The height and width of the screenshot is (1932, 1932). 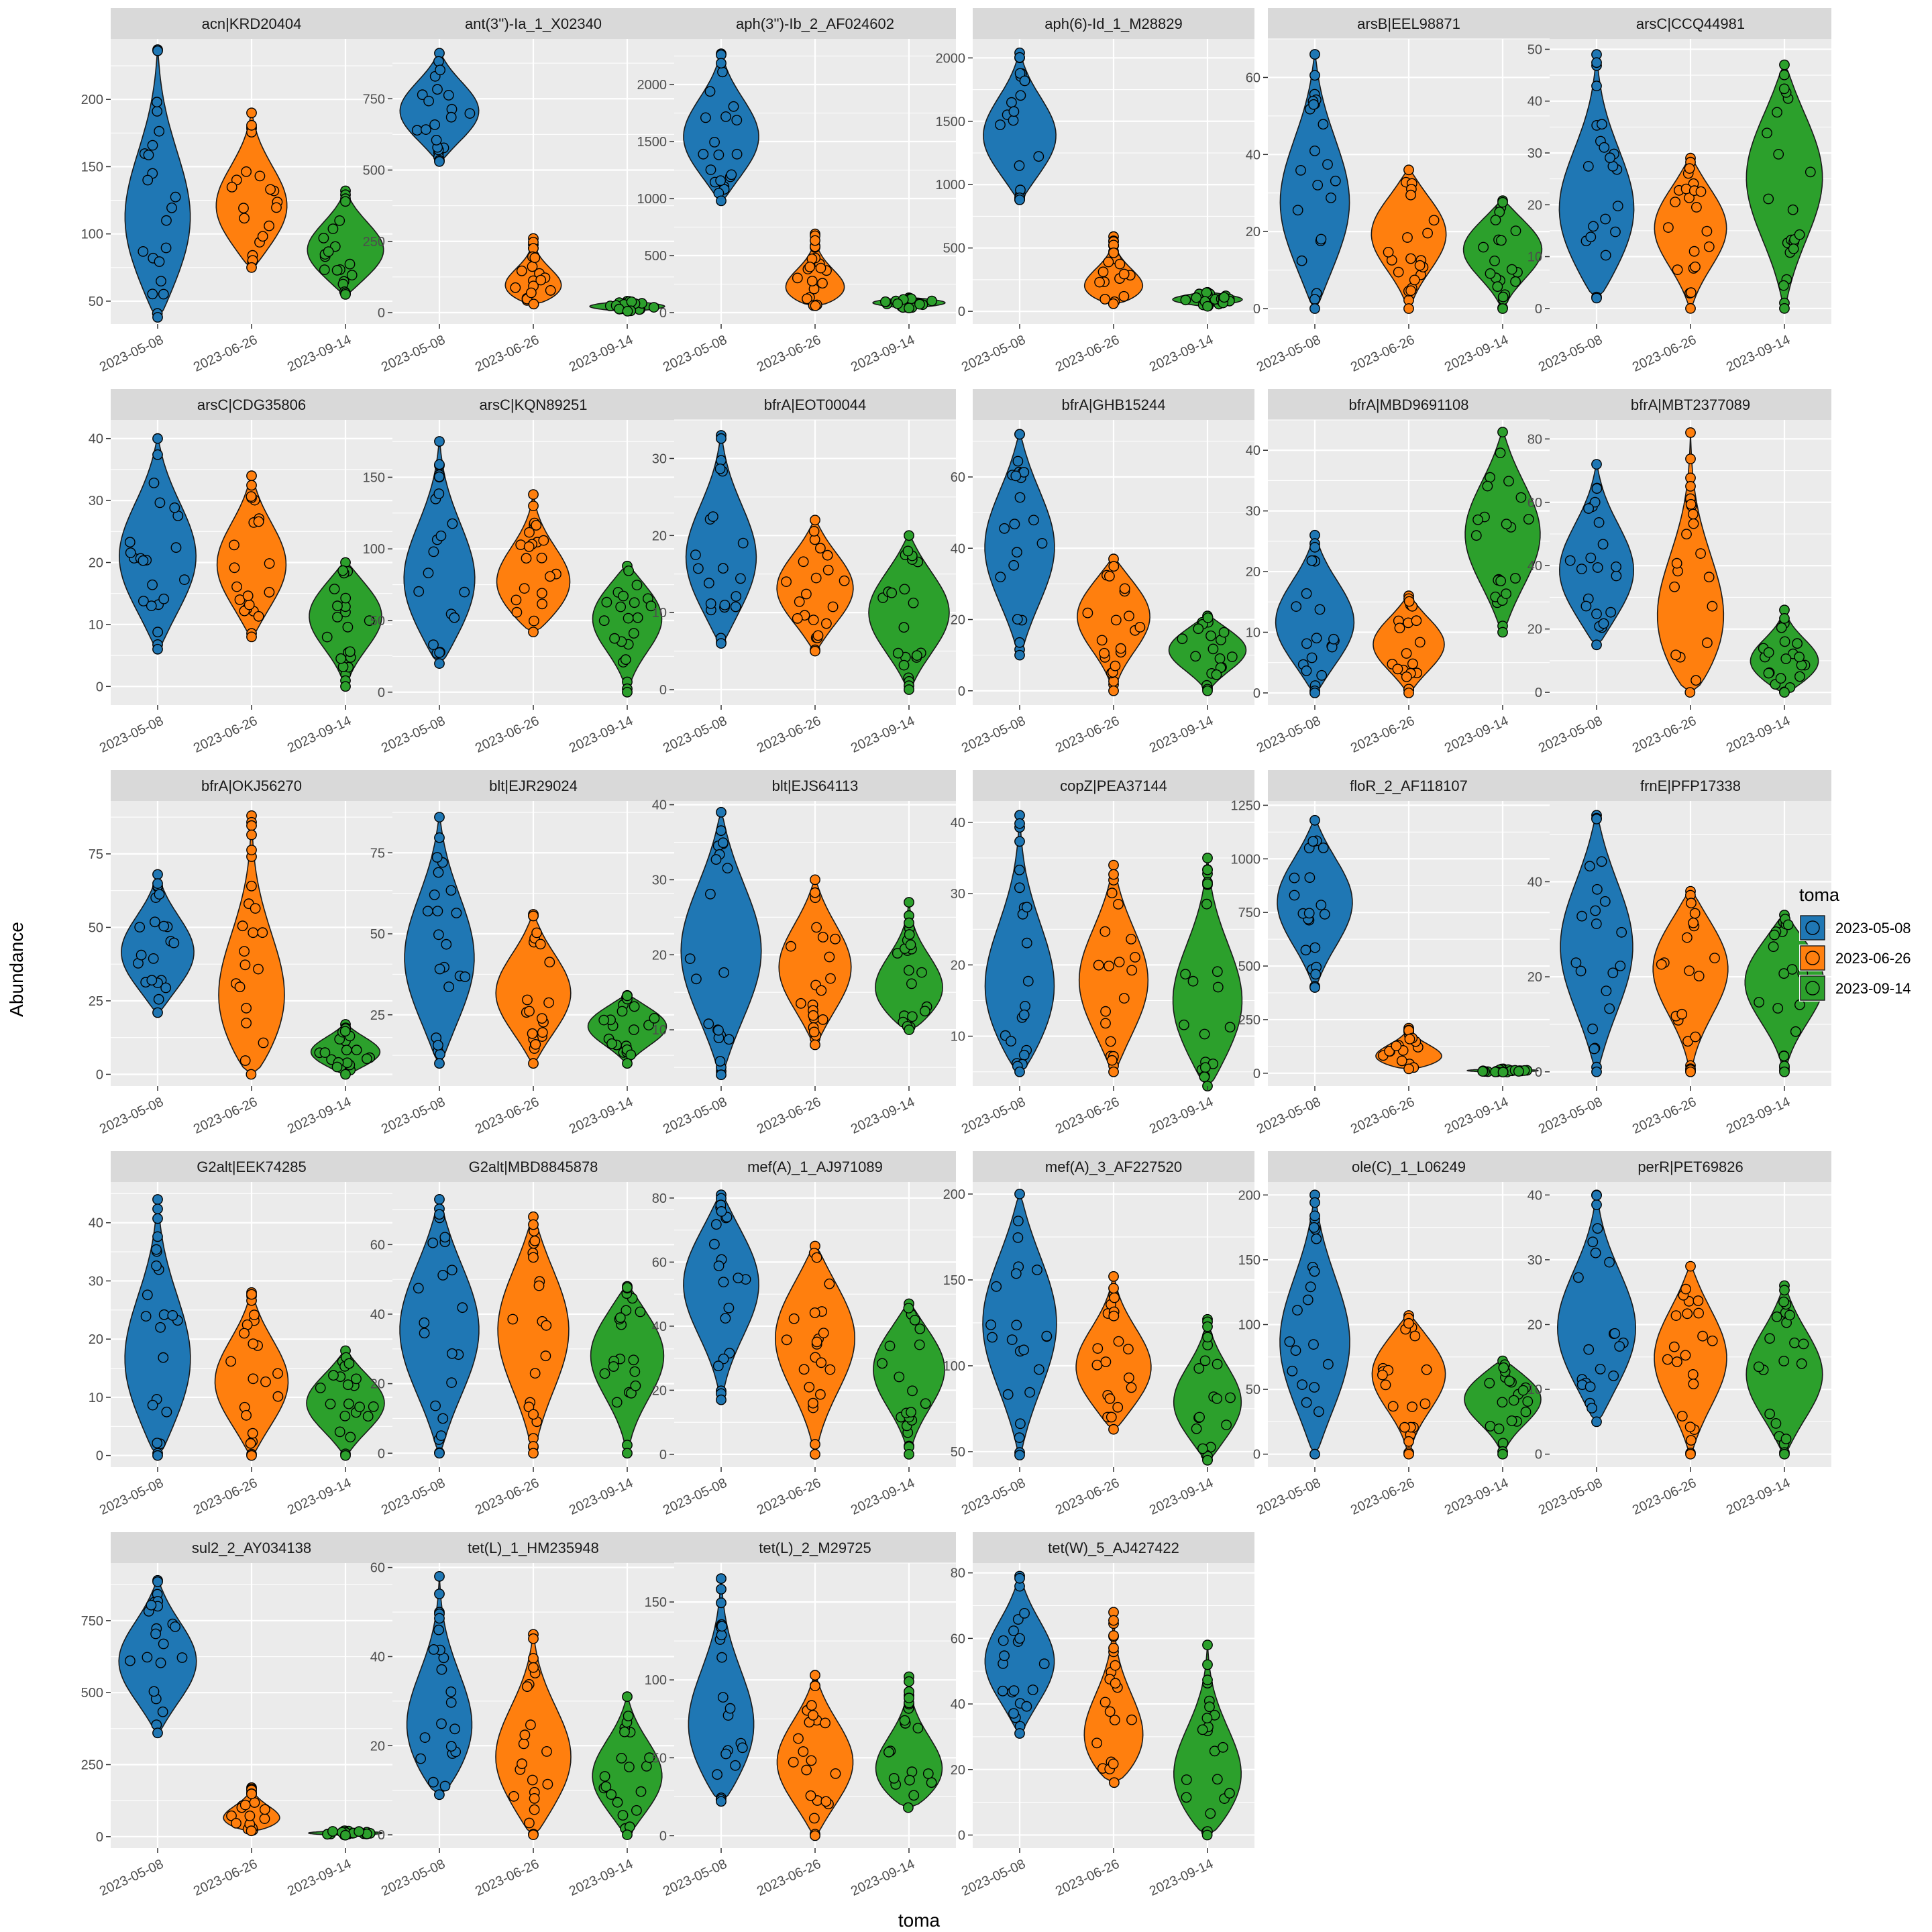 What do you see at coordinates (374, 99) in the screenshot?
I see `y-tick-label: 750` at bounding box center [374, 99].